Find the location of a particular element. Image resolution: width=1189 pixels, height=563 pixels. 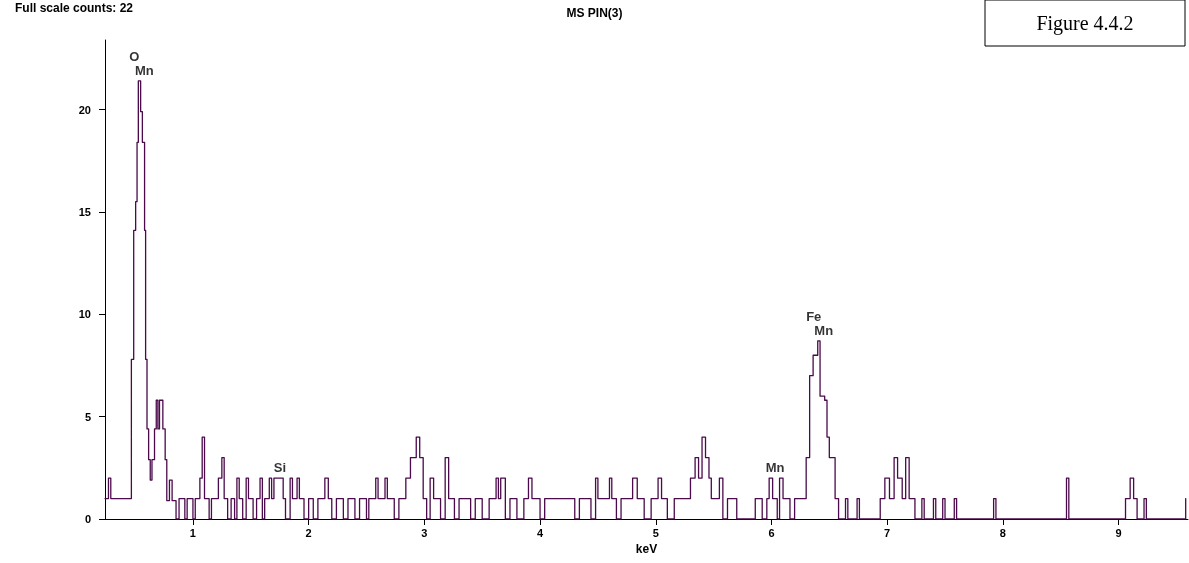

x-tick-label: 7 is located at coordinates (887, 532).